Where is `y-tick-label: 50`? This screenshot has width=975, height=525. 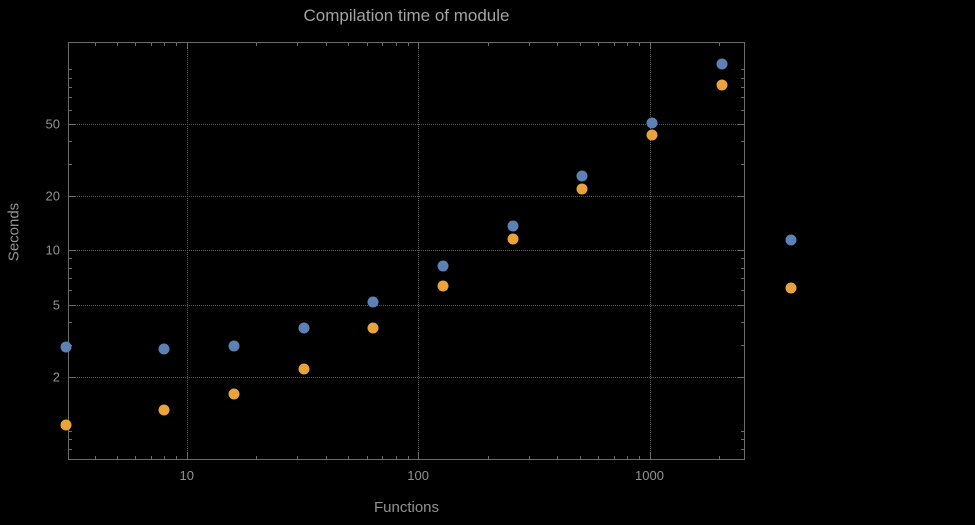
y-tick-label: 50 is located at coordinates (52, 124).